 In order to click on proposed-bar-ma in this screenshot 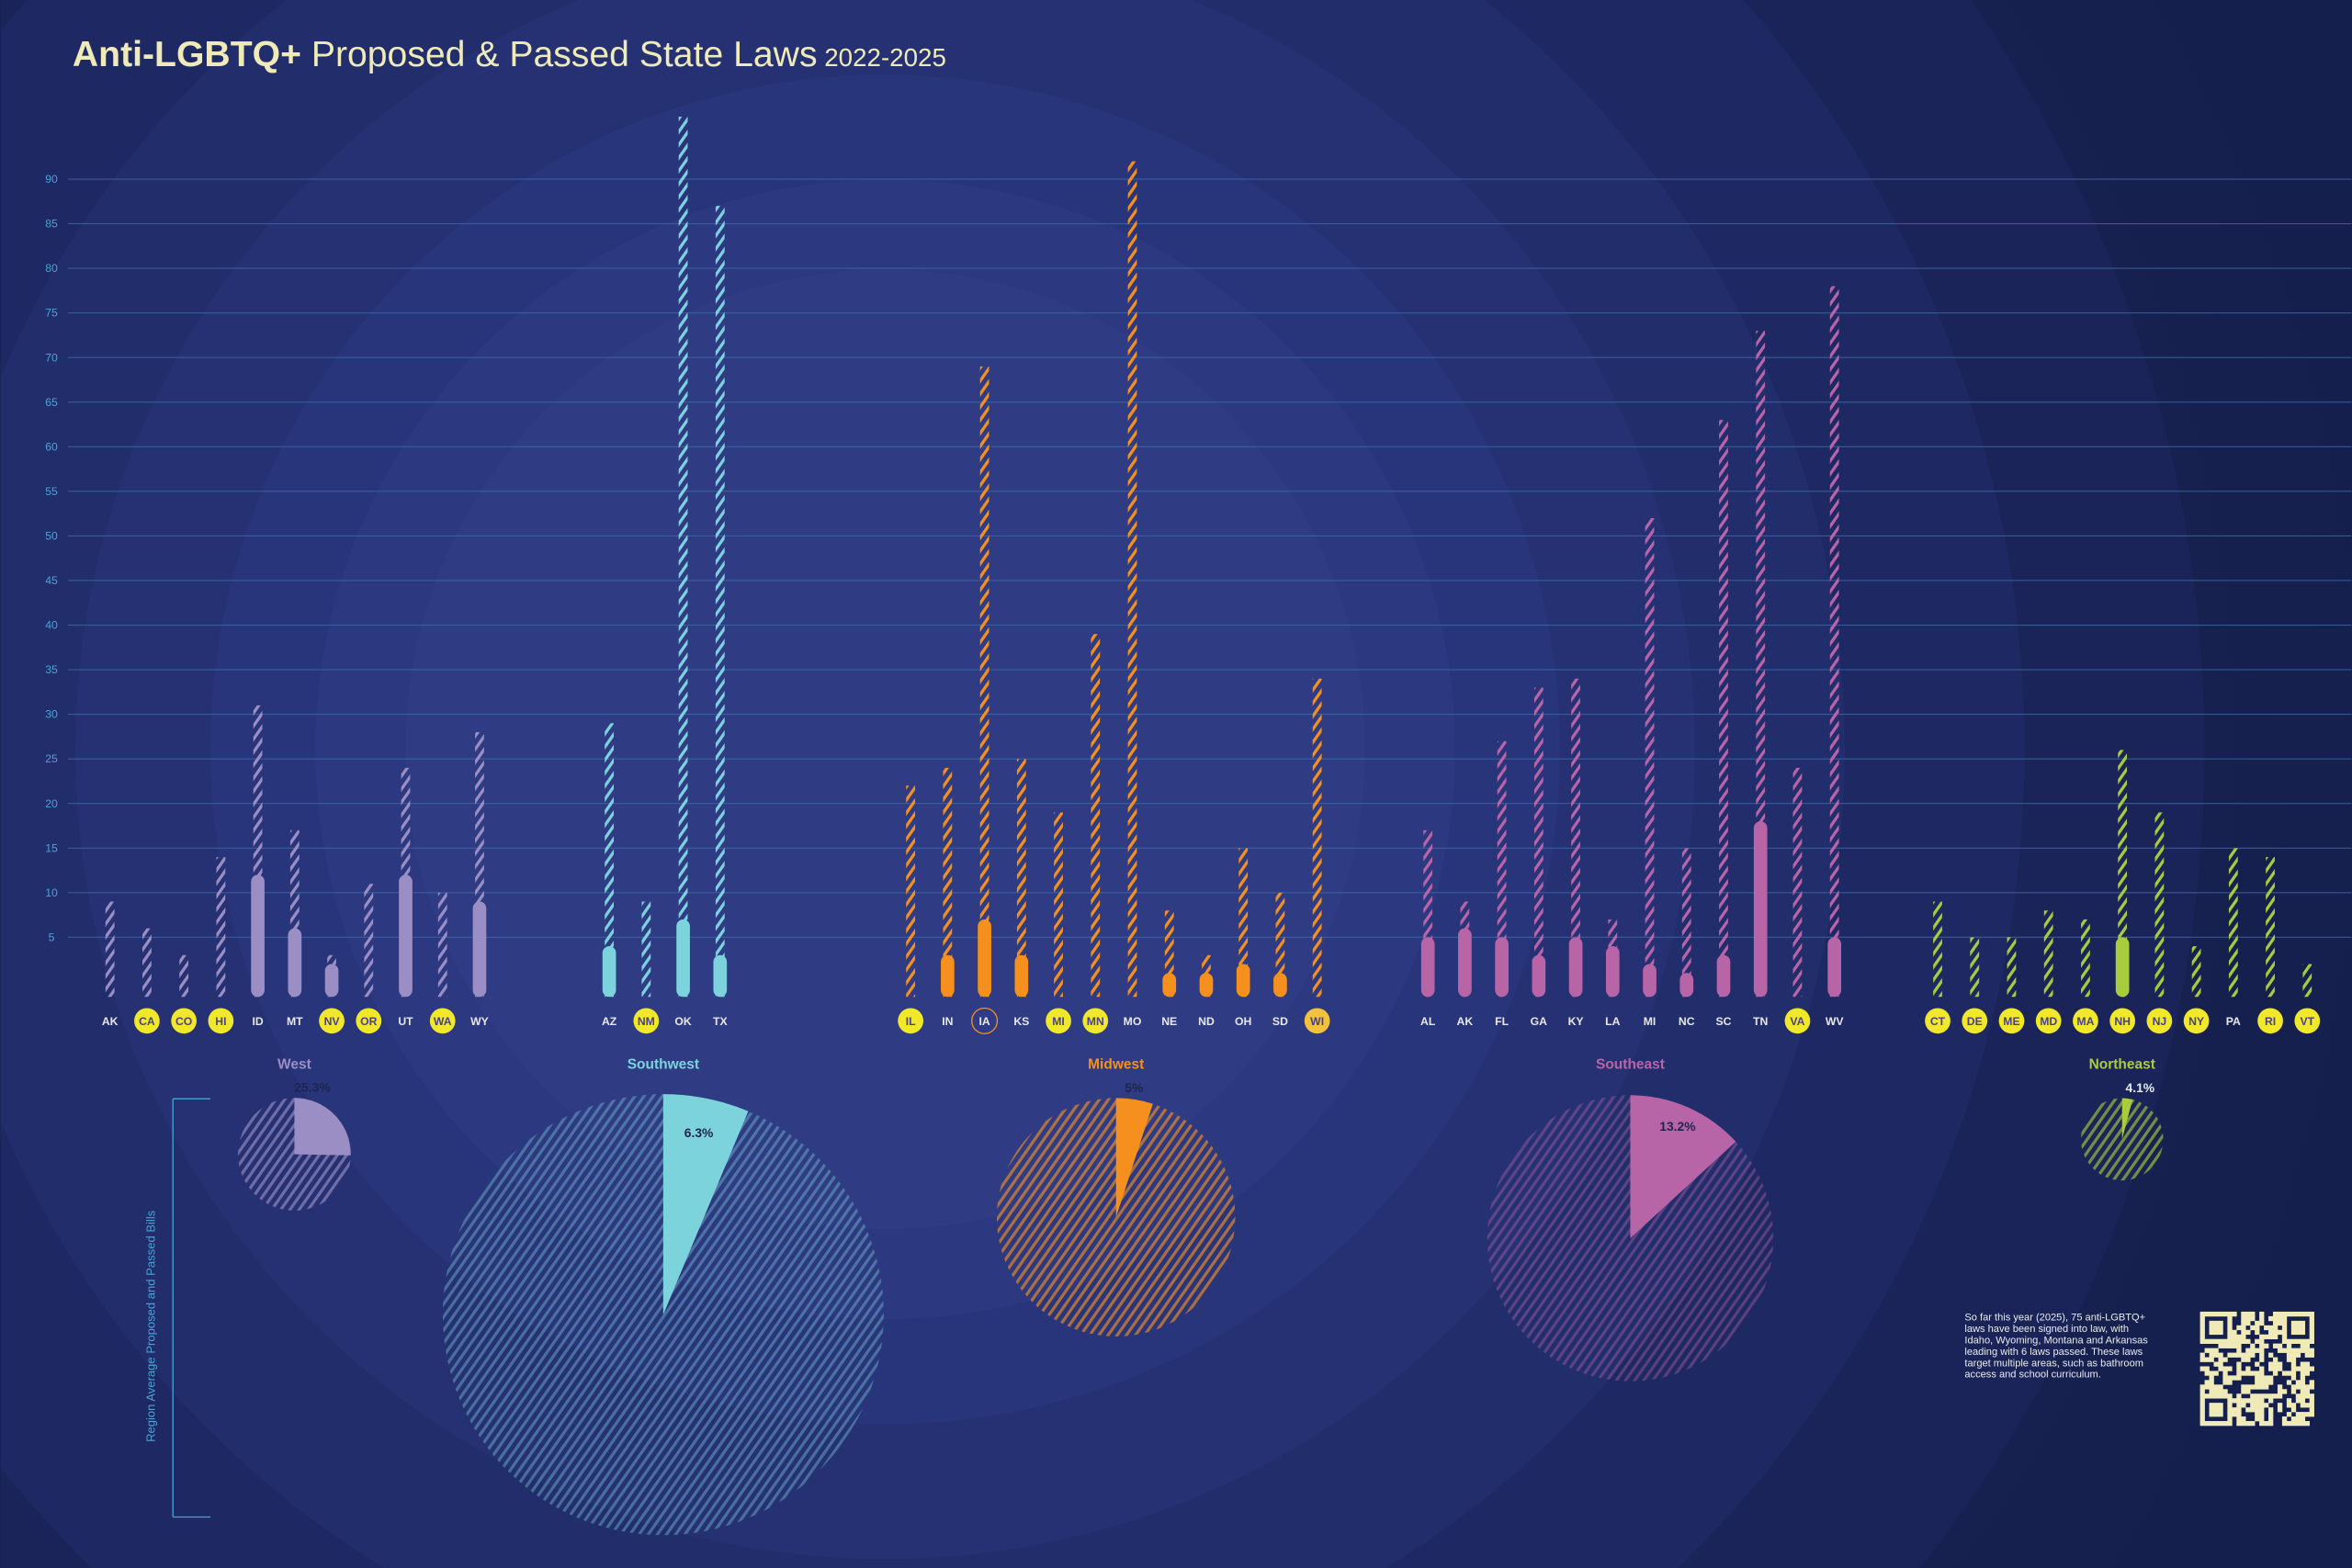, I will do `click(2085, 959)`.